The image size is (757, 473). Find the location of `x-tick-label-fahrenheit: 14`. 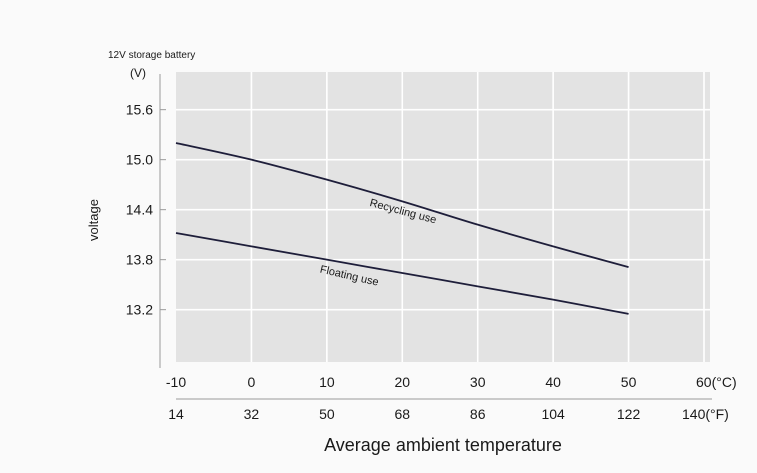

x-tick-label-fahrenheit: 14 is located at coordinates (176, 414).